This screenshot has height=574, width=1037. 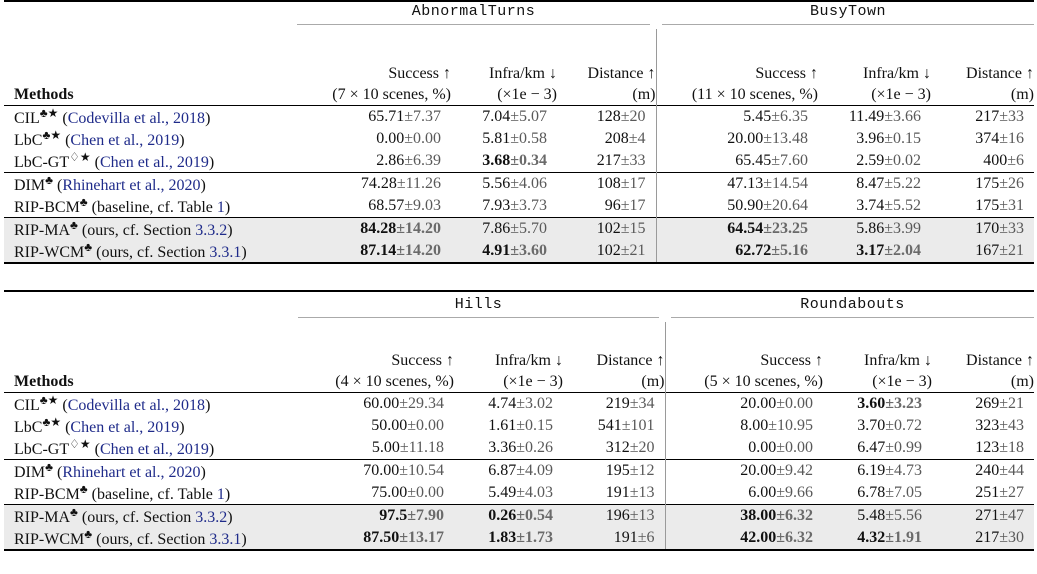 What do you see at coordinates (617, 492) in the screenshot?
I see `mean-value: 191` at bounding box center [617, 492].